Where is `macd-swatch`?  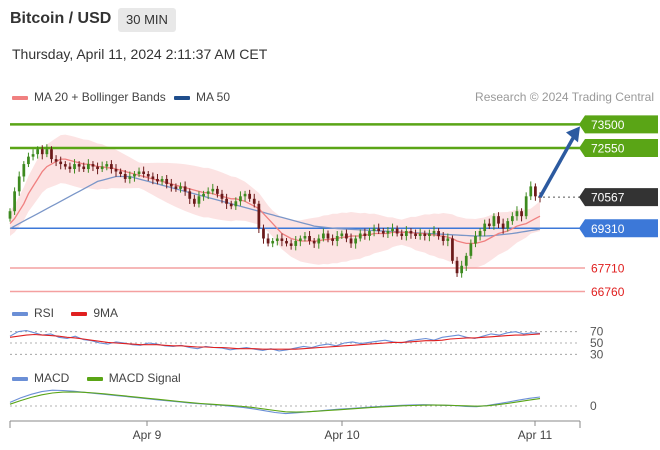
macd-swatch is located at coordinates (20, 378).